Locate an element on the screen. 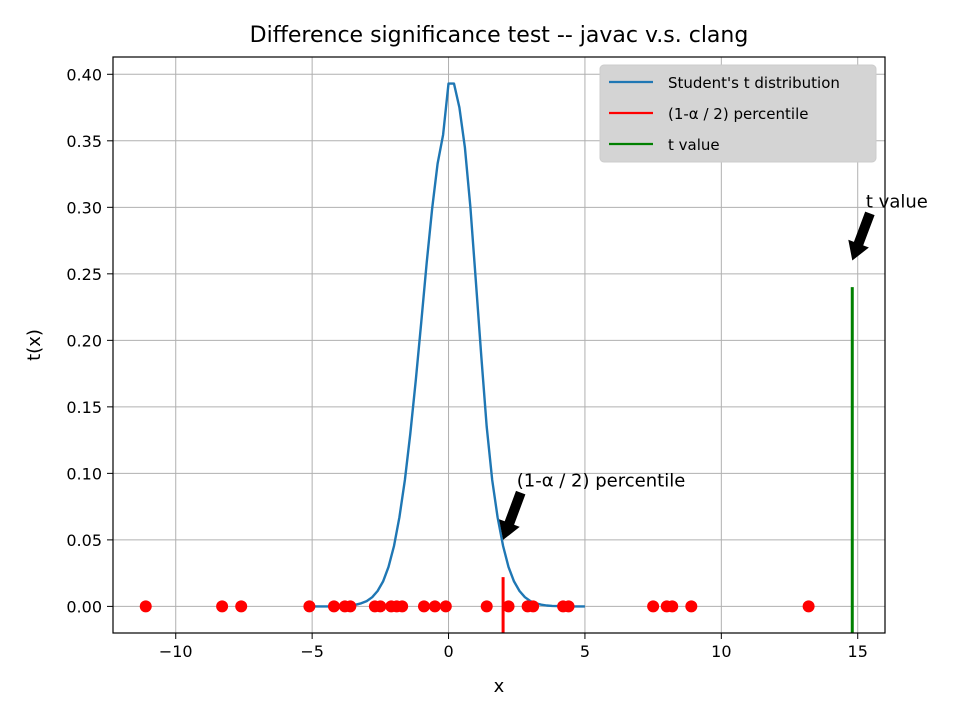  percentile-arrow is located at coordinates (512, 515).